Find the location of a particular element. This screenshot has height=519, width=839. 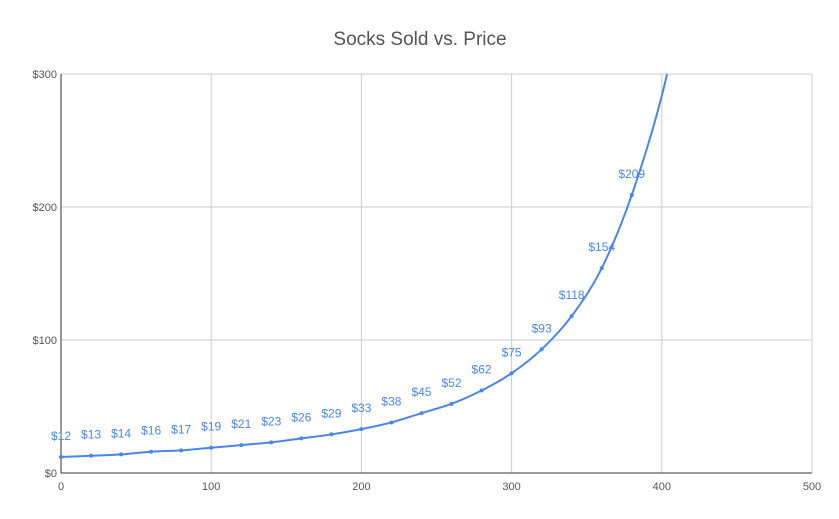

data-label: $26 is located at coordinates (301, 417).